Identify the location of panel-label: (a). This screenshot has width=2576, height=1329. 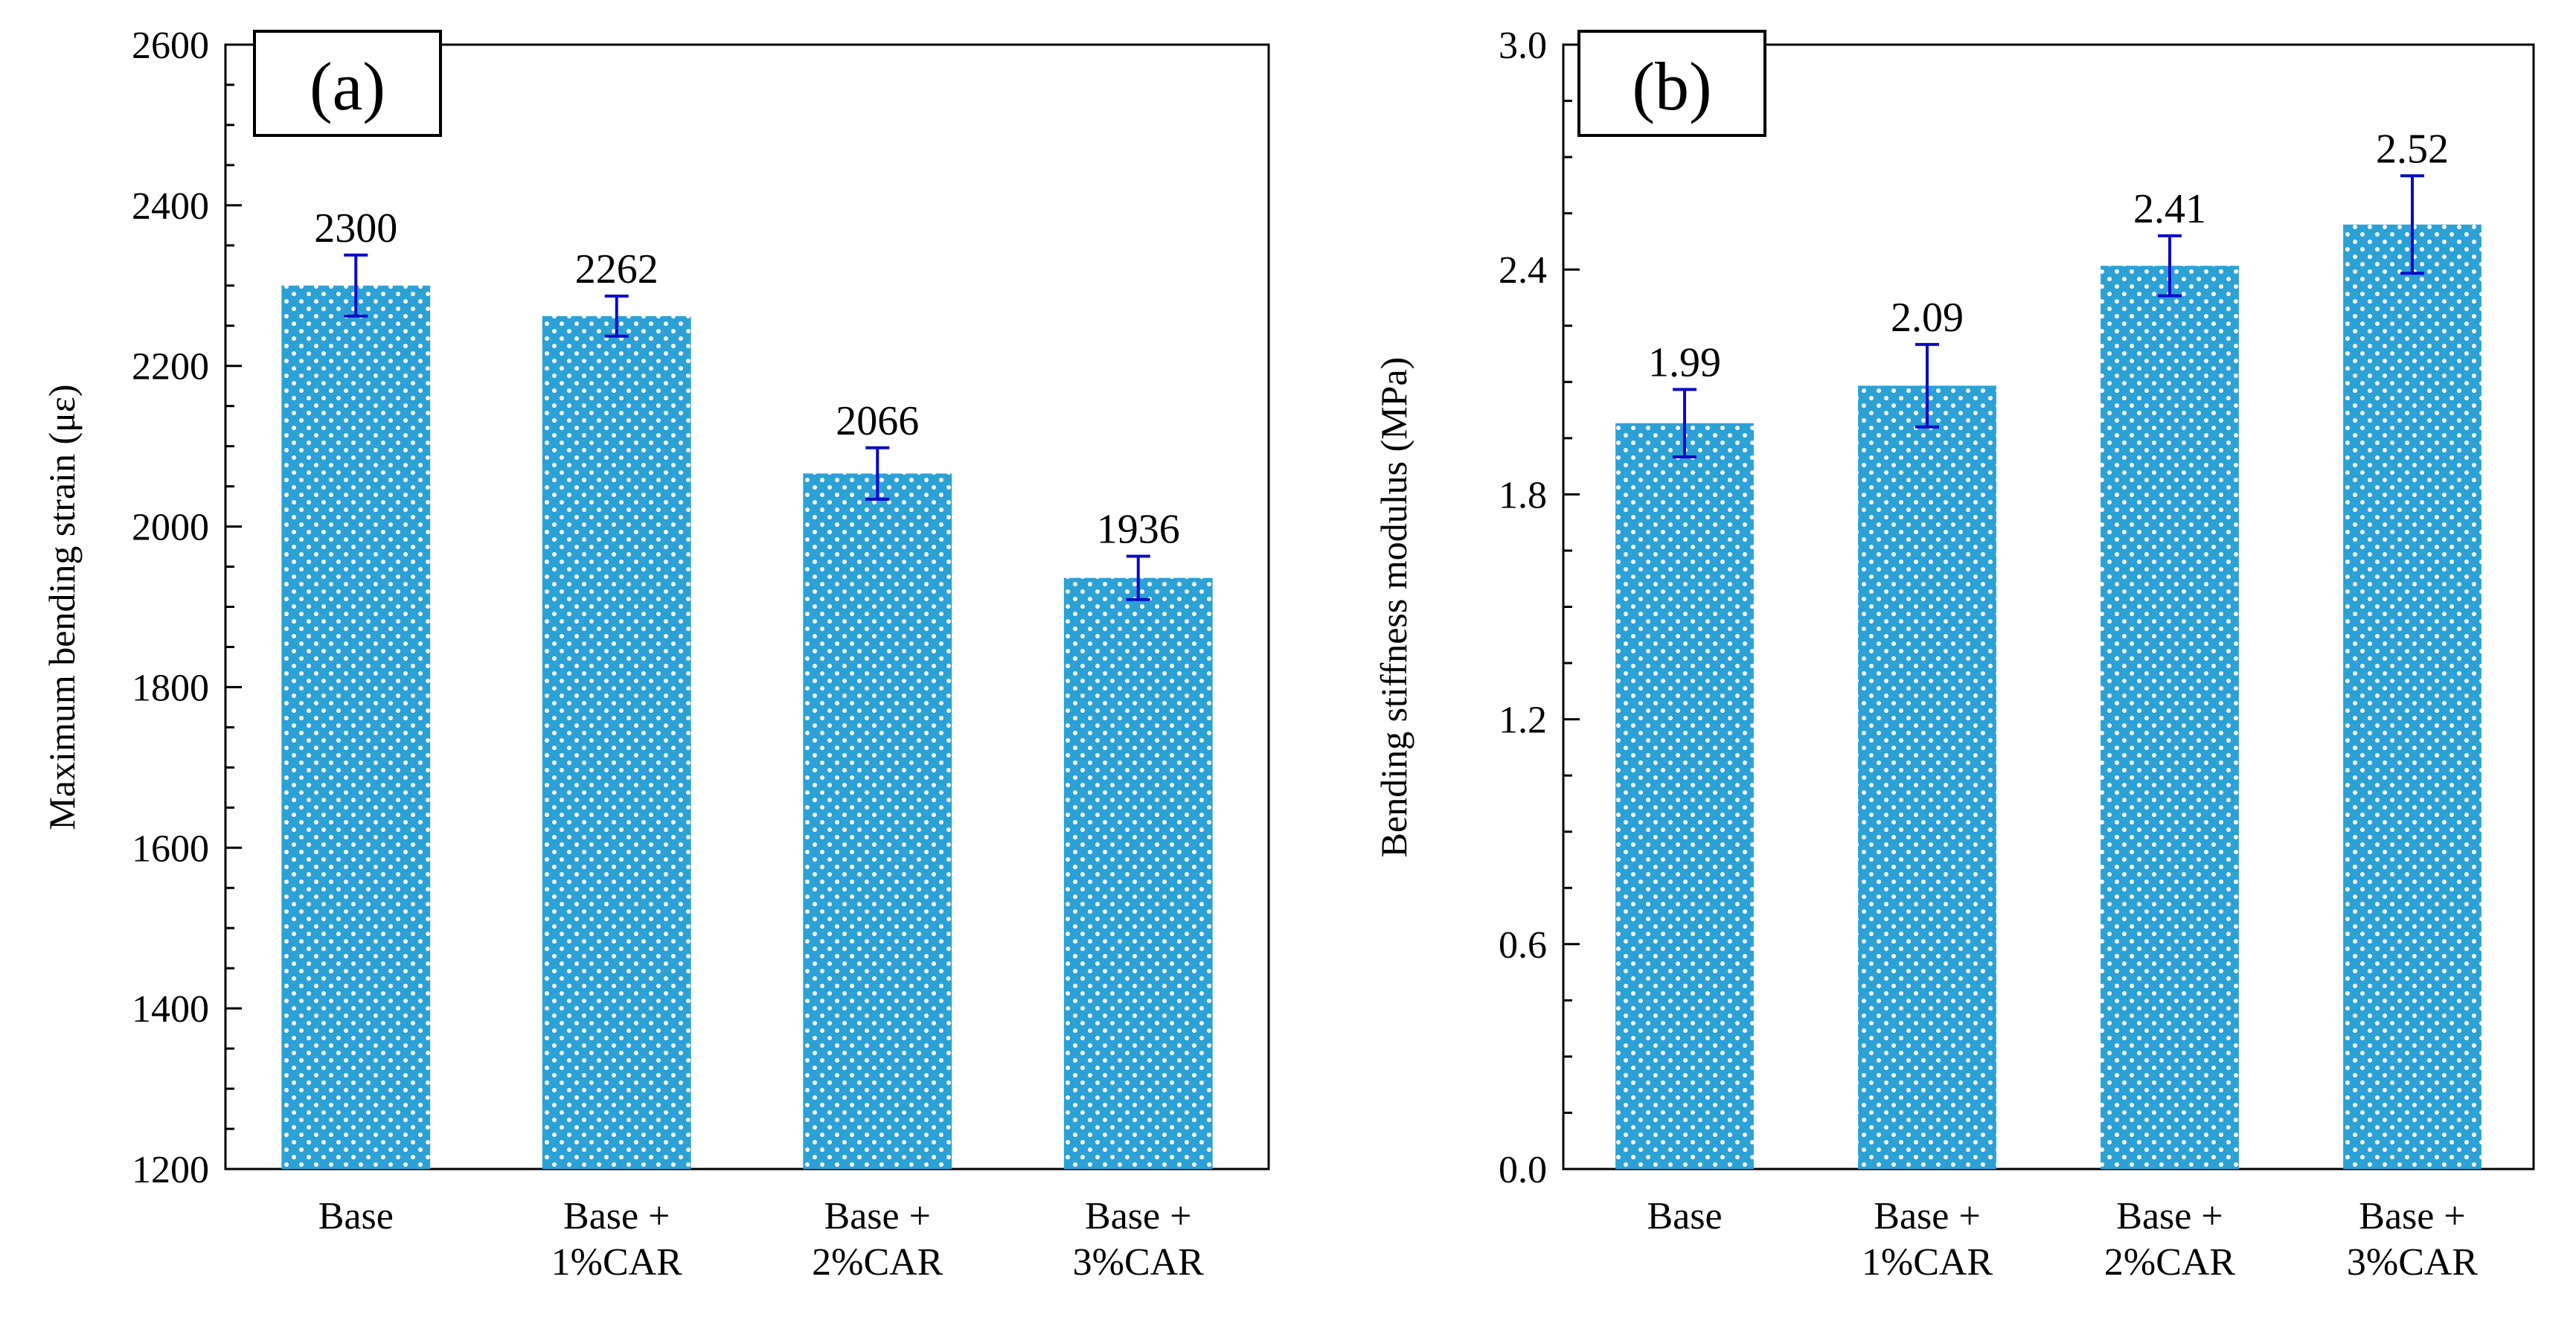
(347, 86).